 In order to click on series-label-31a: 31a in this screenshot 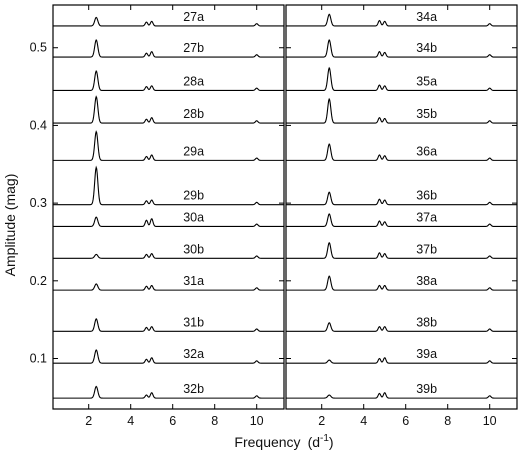, I will do `click(193, 281)`.